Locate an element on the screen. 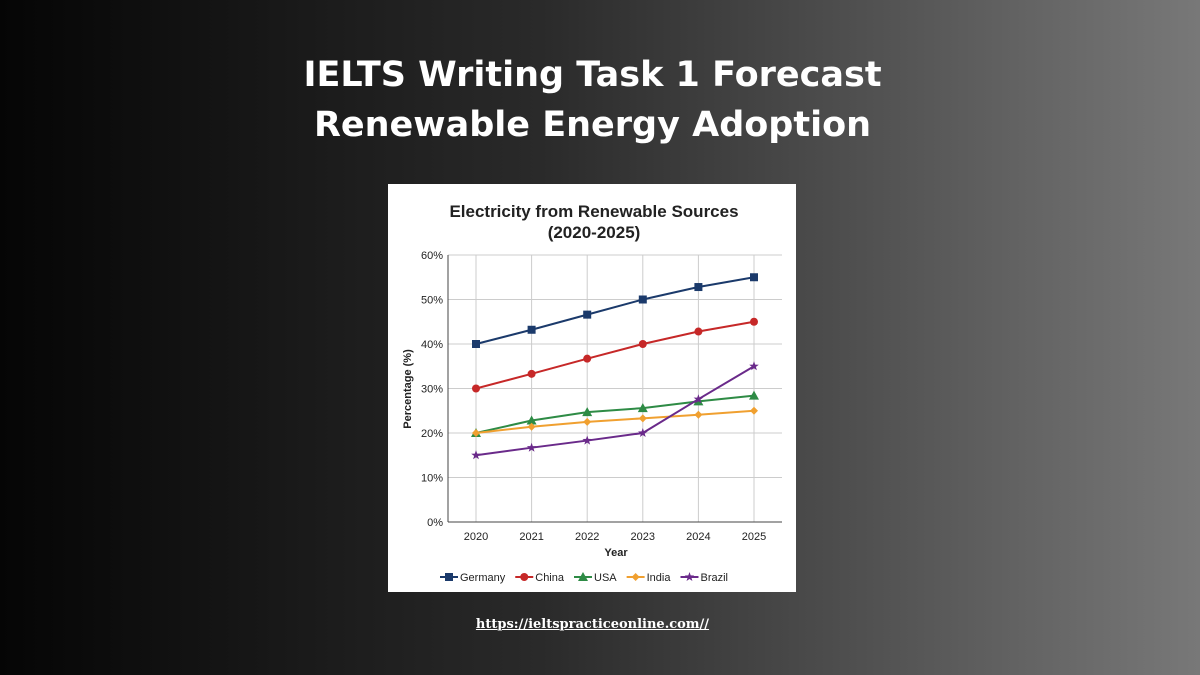 This screenshot has height=675, width=1200. legend-label-usa: USA is located at coordinates (605, 578).